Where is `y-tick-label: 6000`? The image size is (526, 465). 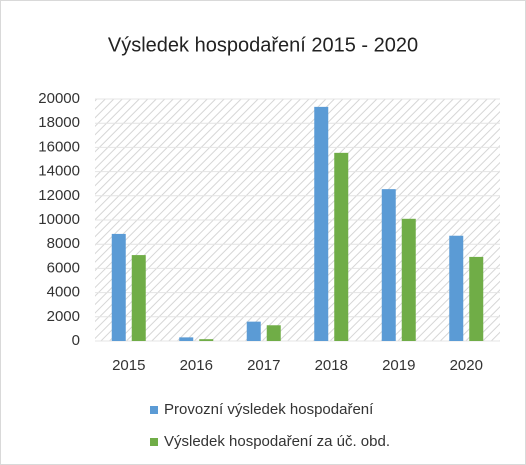
y-tick-label: 6000 is located at coordinates (63, 267).